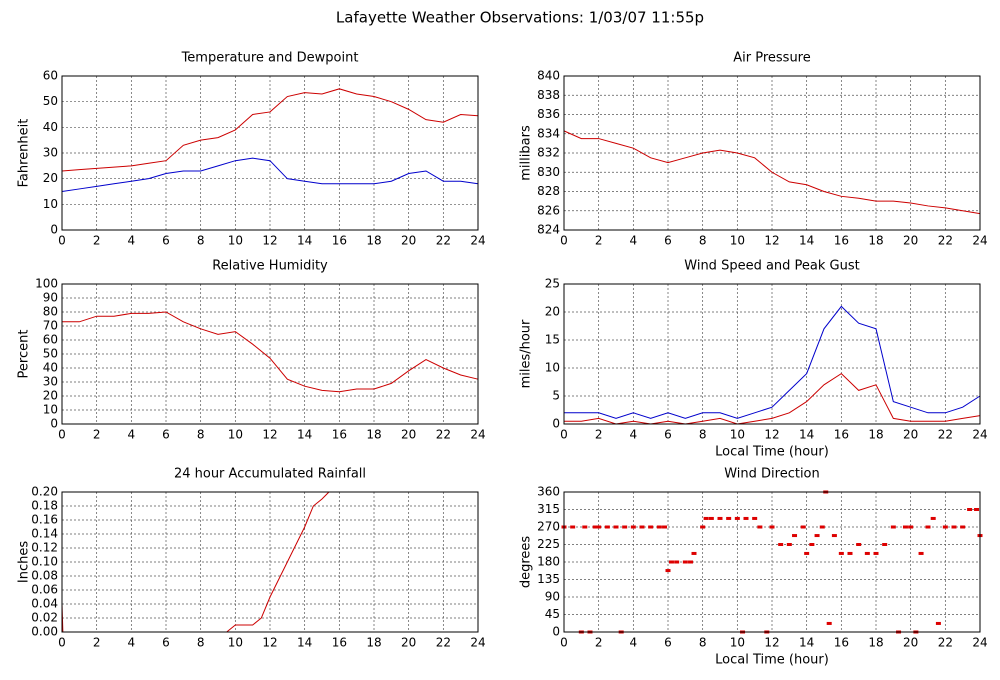 This screenshot has width=1000, height=680. What do you see at coordinates (50, 354) in the screenshot?
I see `y-tick-label: 50` at bounding box center [50, 354].